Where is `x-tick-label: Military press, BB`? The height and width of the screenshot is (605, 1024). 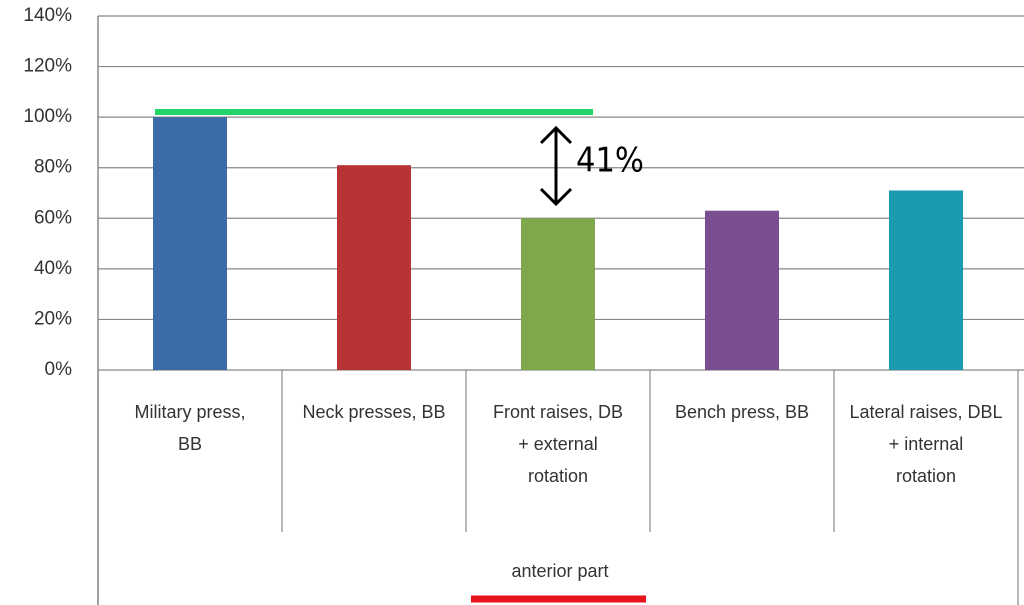
x-tick-label: Military press, BB is located at coordinates (190, 428).